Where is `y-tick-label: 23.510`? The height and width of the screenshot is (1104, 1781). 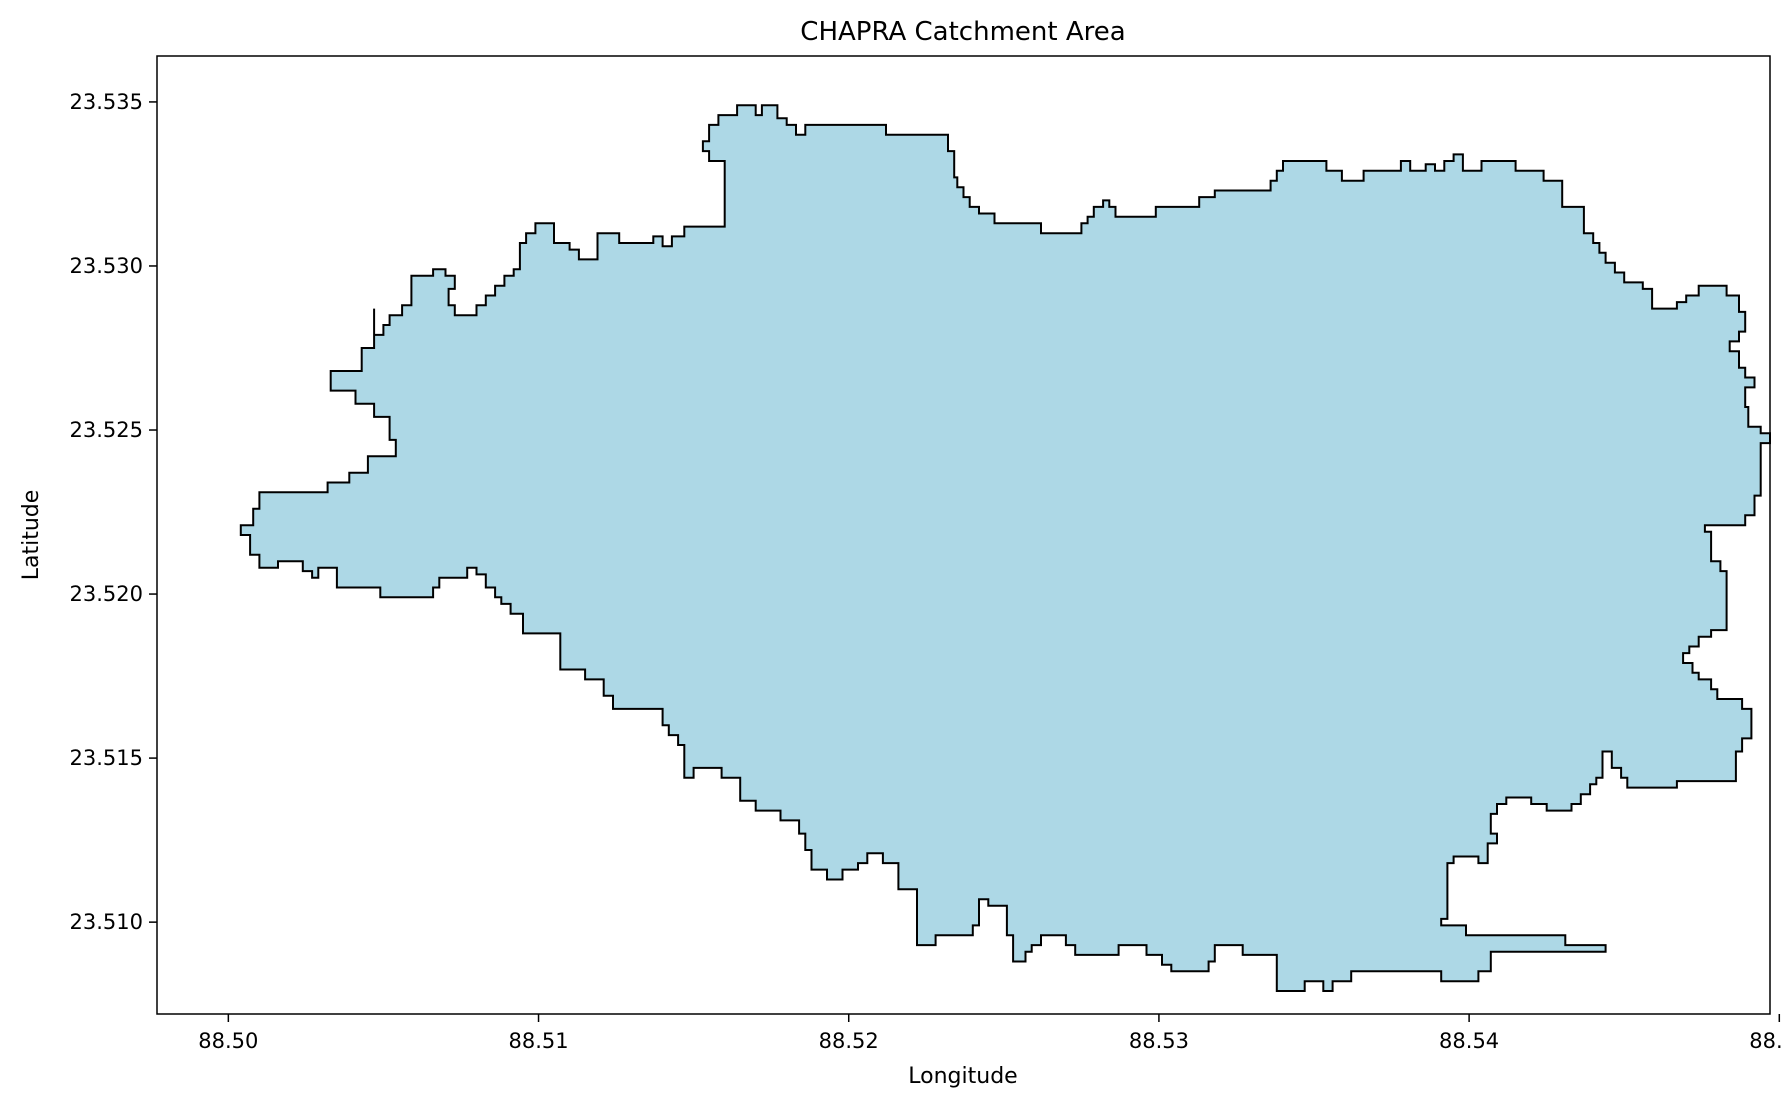
y-tick-label: 23.510 is located at coordinates (106, 922).